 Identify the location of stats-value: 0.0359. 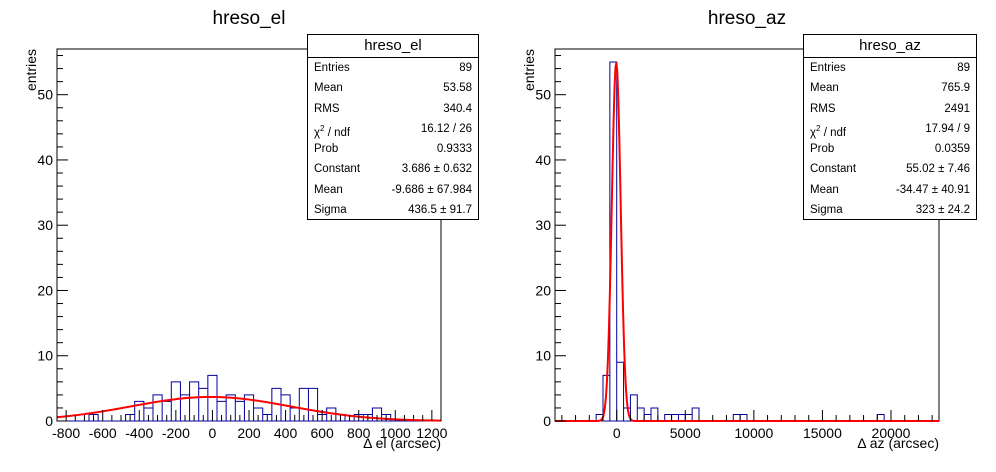
(952, 149).